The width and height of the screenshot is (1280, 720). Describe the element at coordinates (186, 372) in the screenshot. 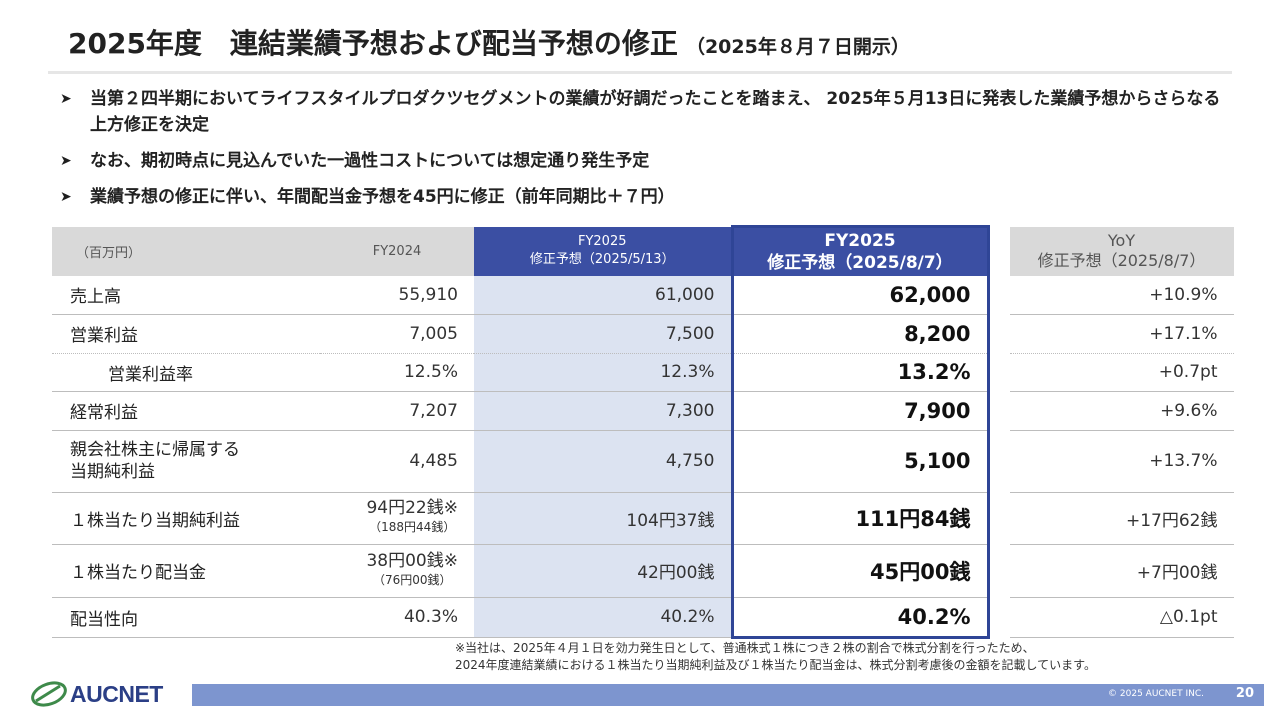

I see `row-label: 営業利益率` at that location.